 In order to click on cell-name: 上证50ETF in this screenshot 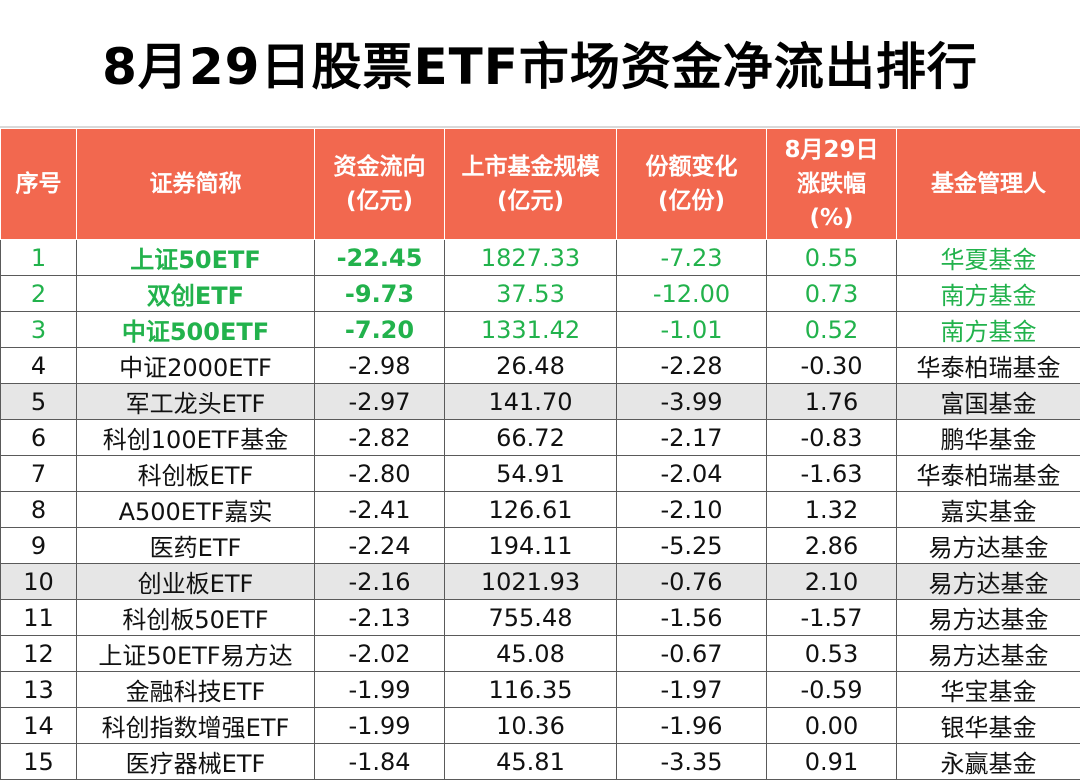, I will do `click(196, 258)`.